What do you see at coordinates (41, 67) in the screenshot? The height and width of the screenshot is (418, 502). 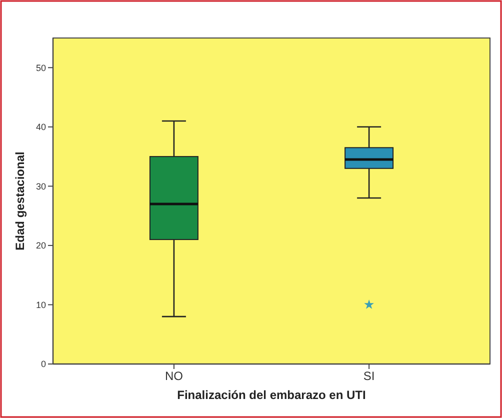 I see `y-tick-label: 50` at bounding box center [41, 67].